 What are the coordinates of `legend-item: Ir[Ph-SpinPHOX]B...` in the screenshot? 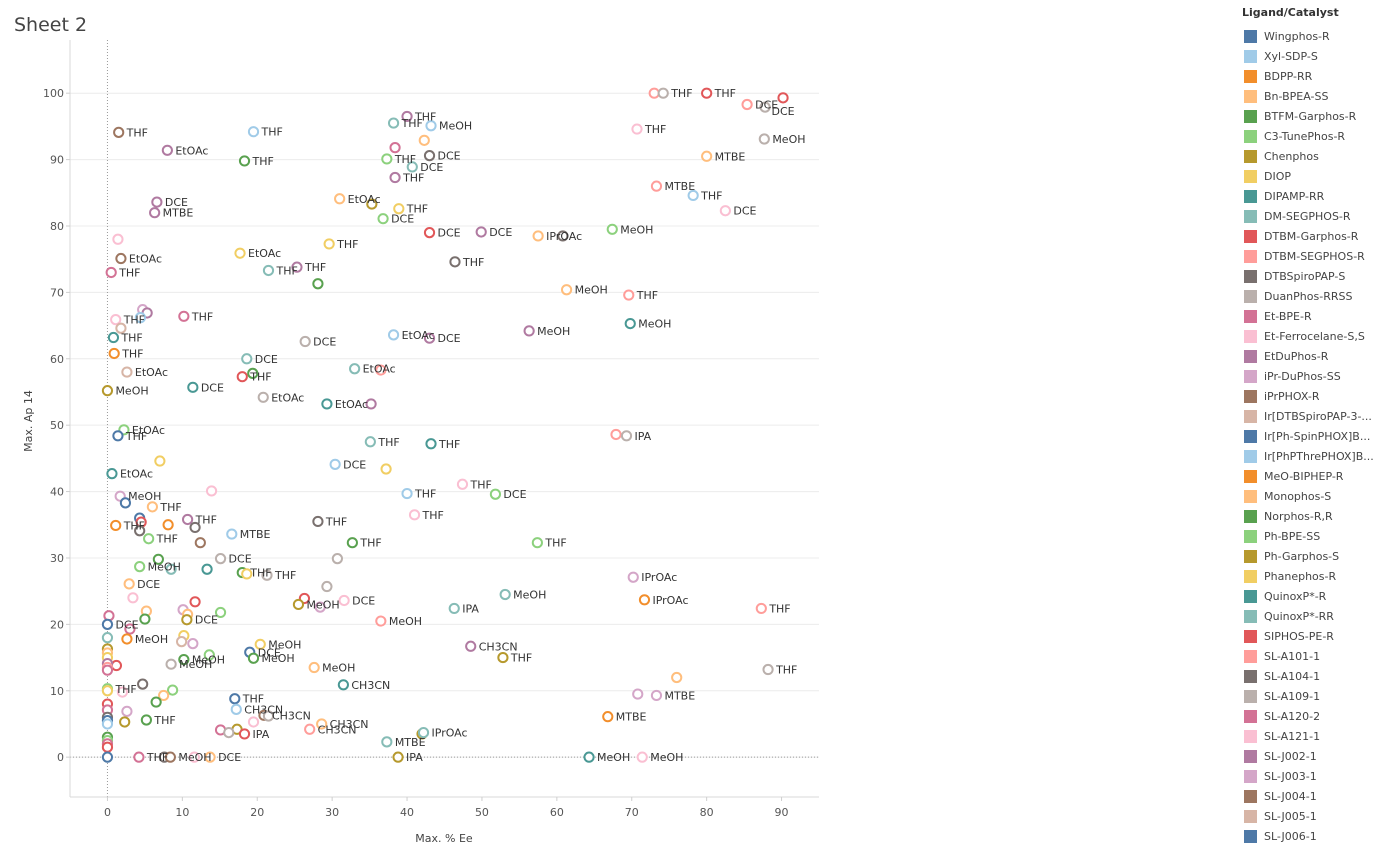 It's located at (1317, 436).